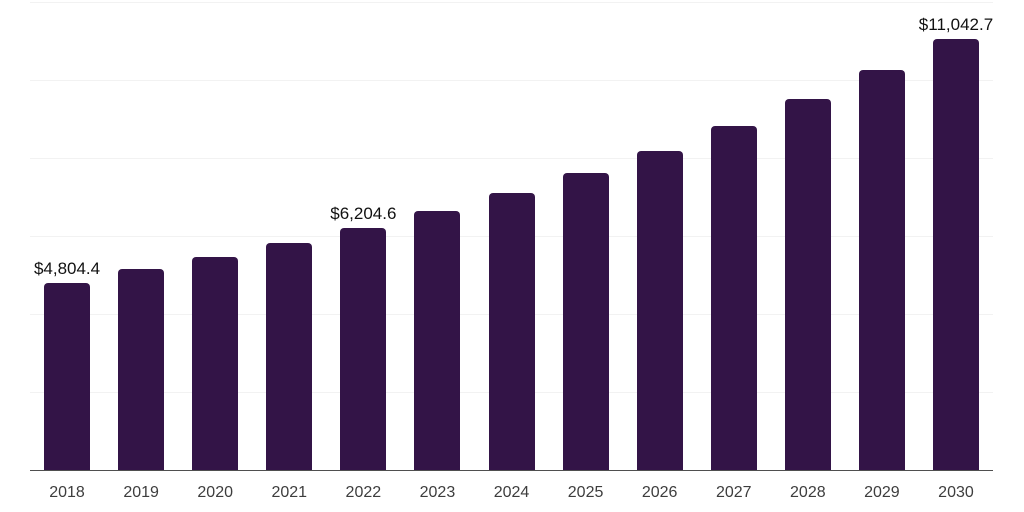 Image resolution: width=1024 pixels, height=512 pixels. Describe the element at coordinates (67, 268) in the screenshot. I see `value-label-2018: $4,804.4` at that location.